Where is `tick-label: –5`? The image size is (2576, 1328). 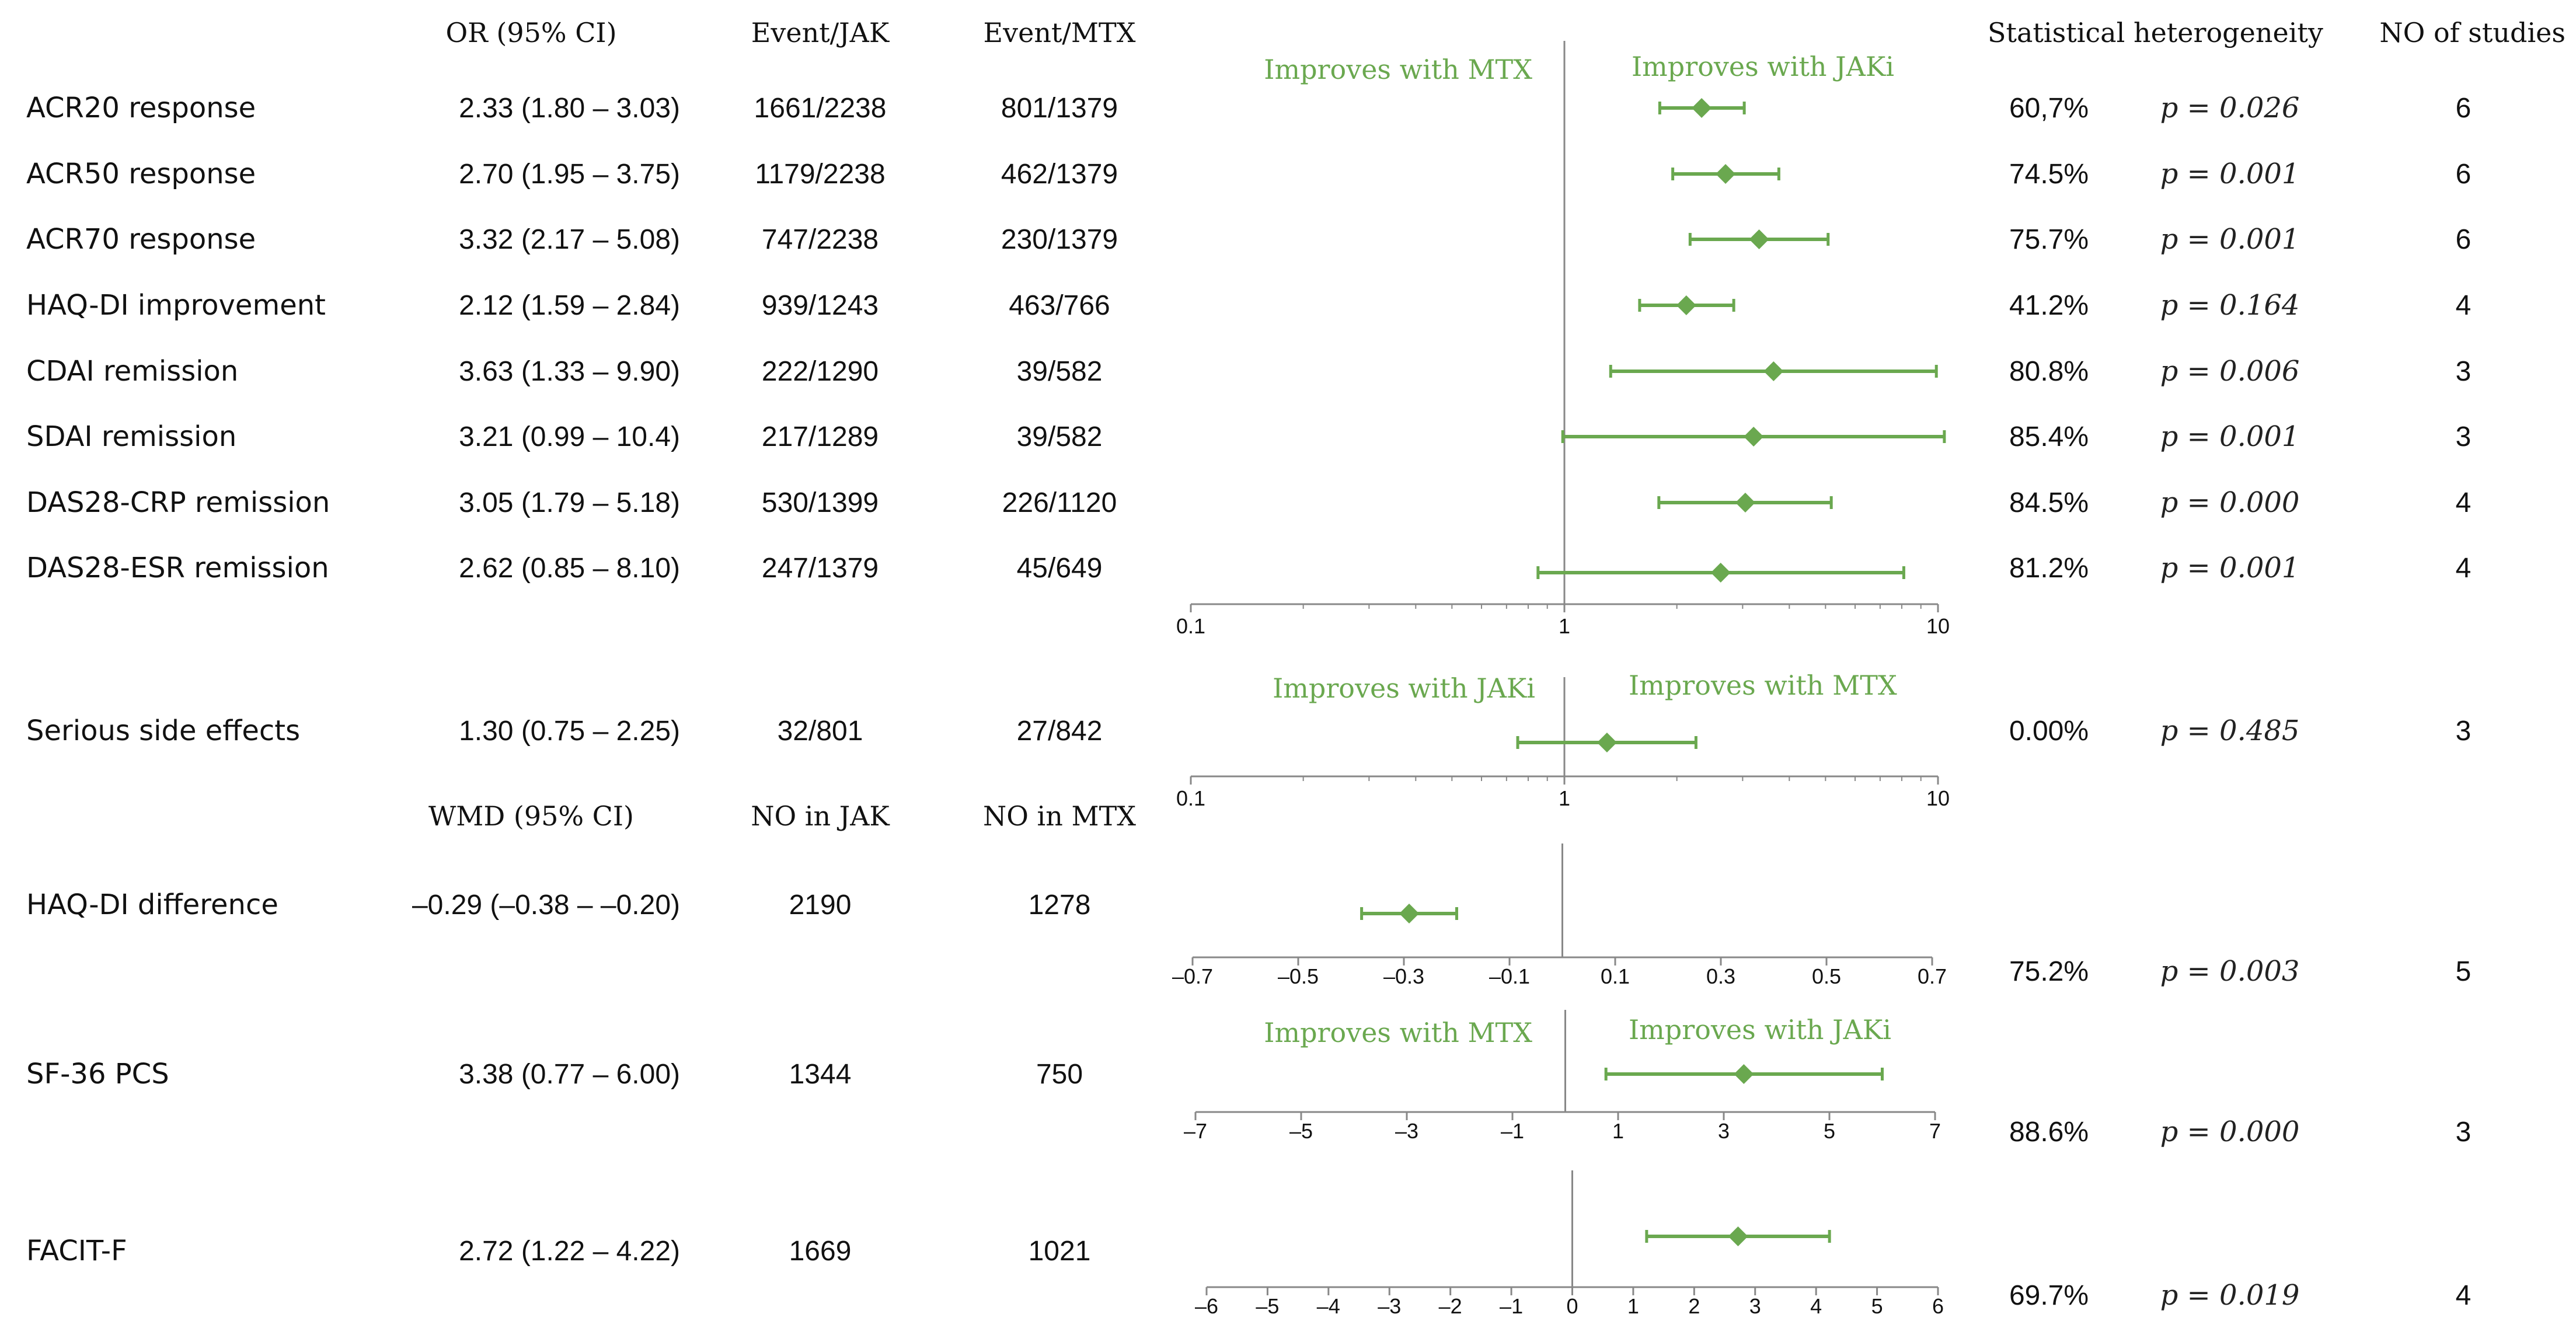
tick-label: –5 is located at coordinates (1268, 1306).